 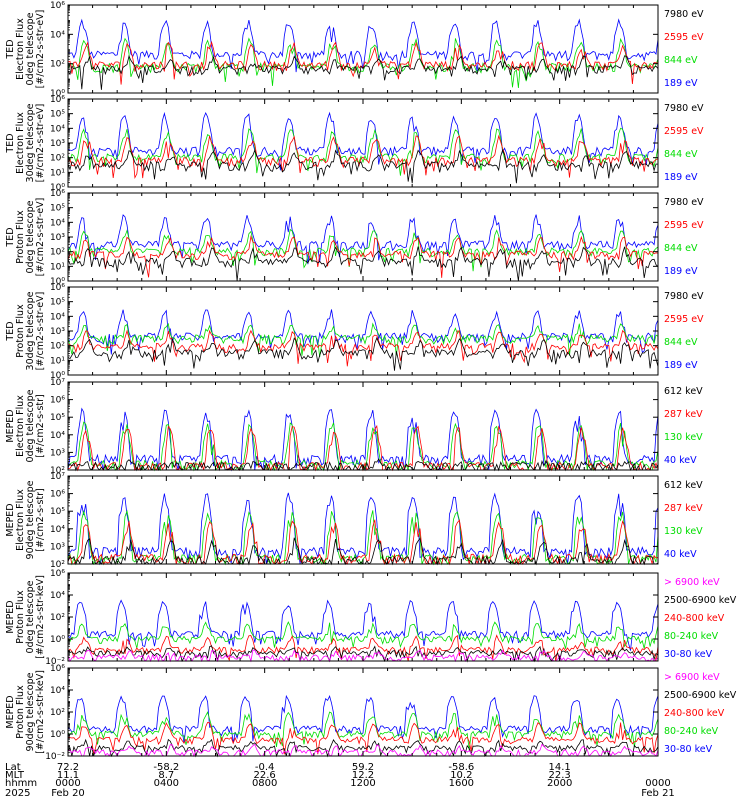 I want to click on time-axis-lat-label: 14.1, so click(x=560, y=767).